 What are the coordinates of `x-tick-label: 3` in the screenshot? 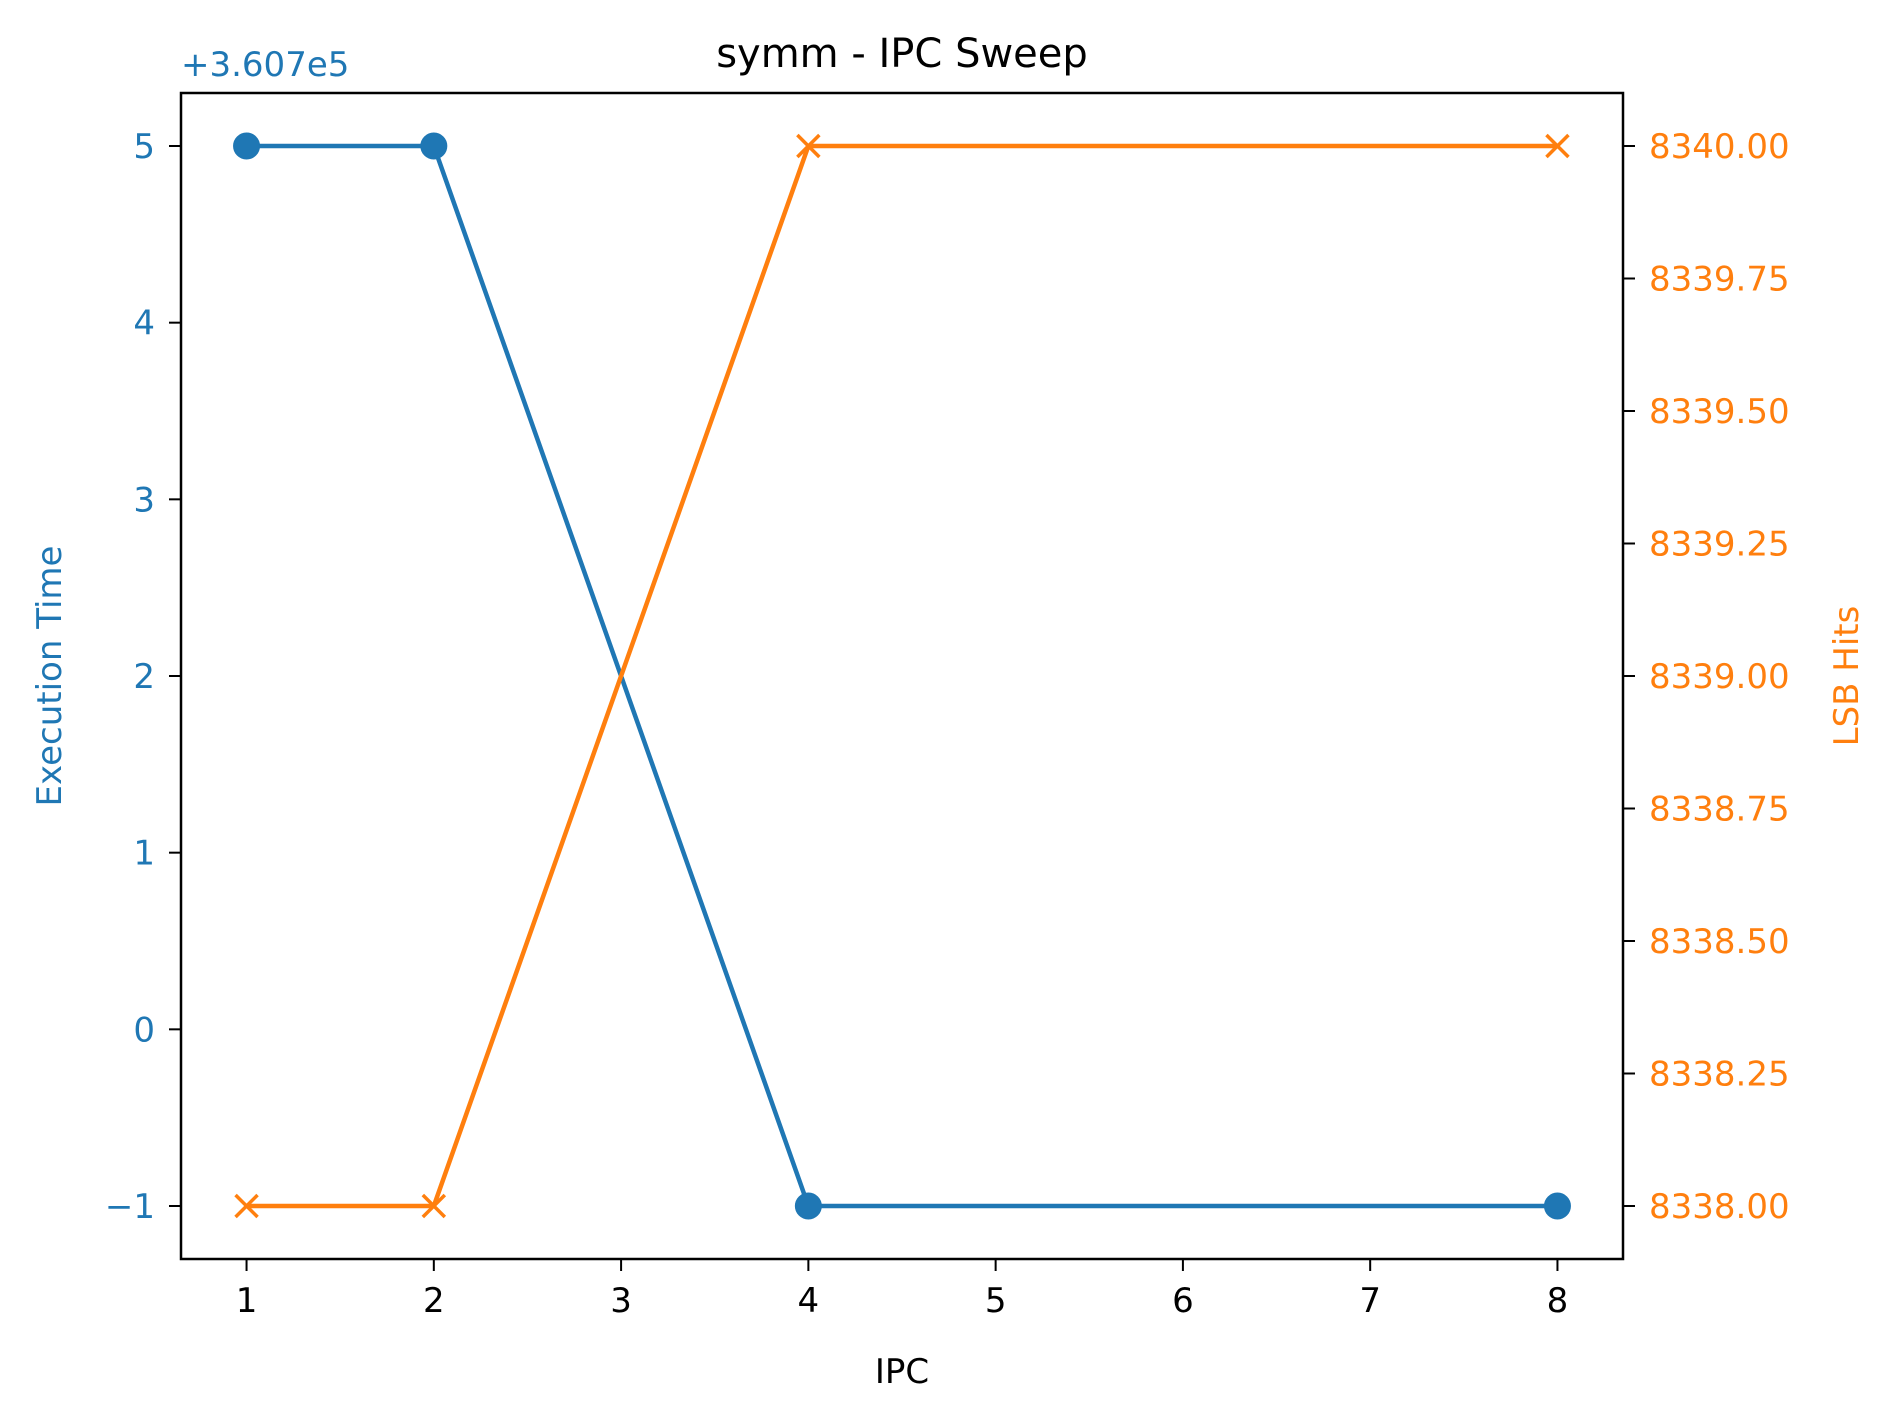 It's located at (621, 1301).